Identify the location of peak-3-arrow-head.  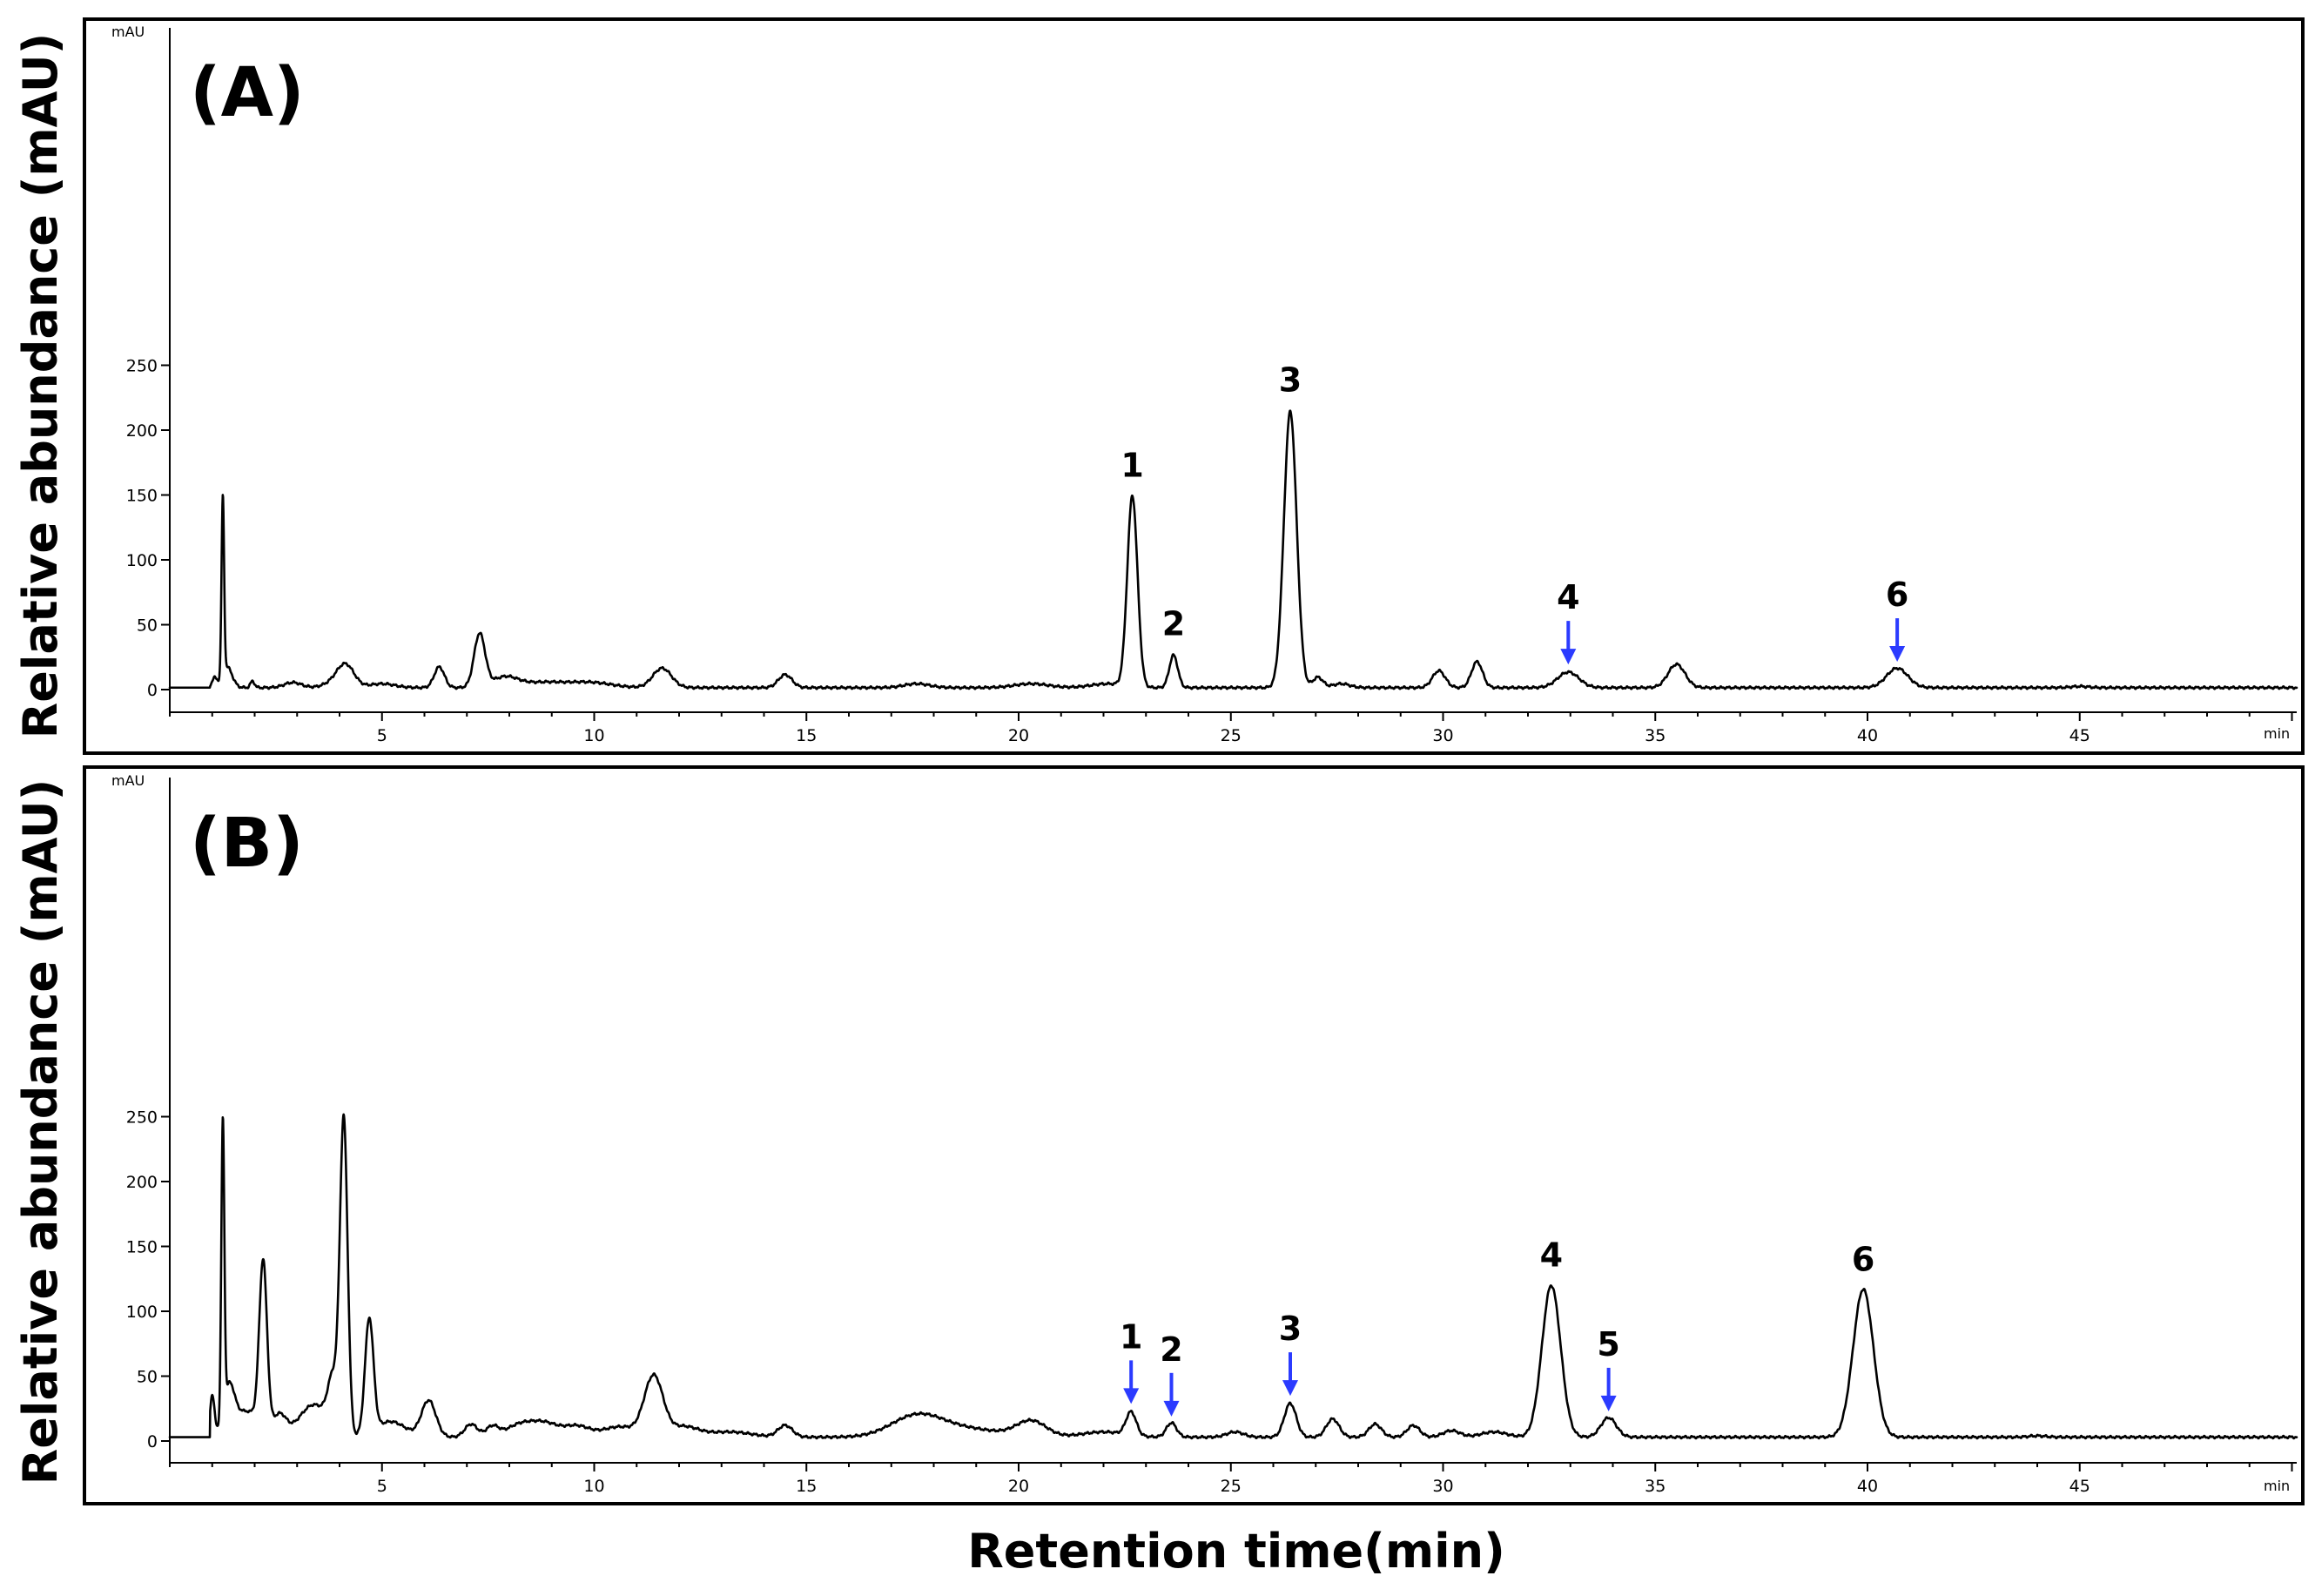
(1290, 1388).